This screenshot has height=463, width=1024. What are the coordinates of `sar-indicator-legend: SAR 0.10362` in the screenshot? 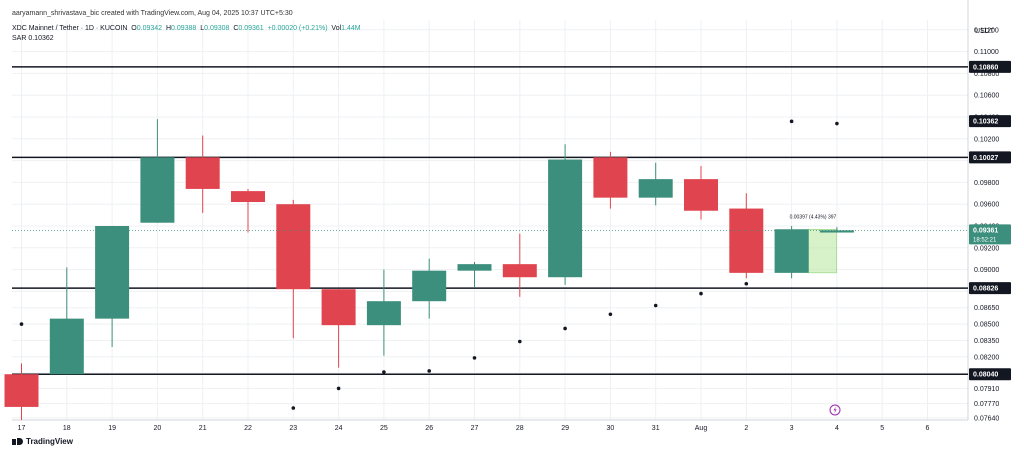 It's located at (33, 38).